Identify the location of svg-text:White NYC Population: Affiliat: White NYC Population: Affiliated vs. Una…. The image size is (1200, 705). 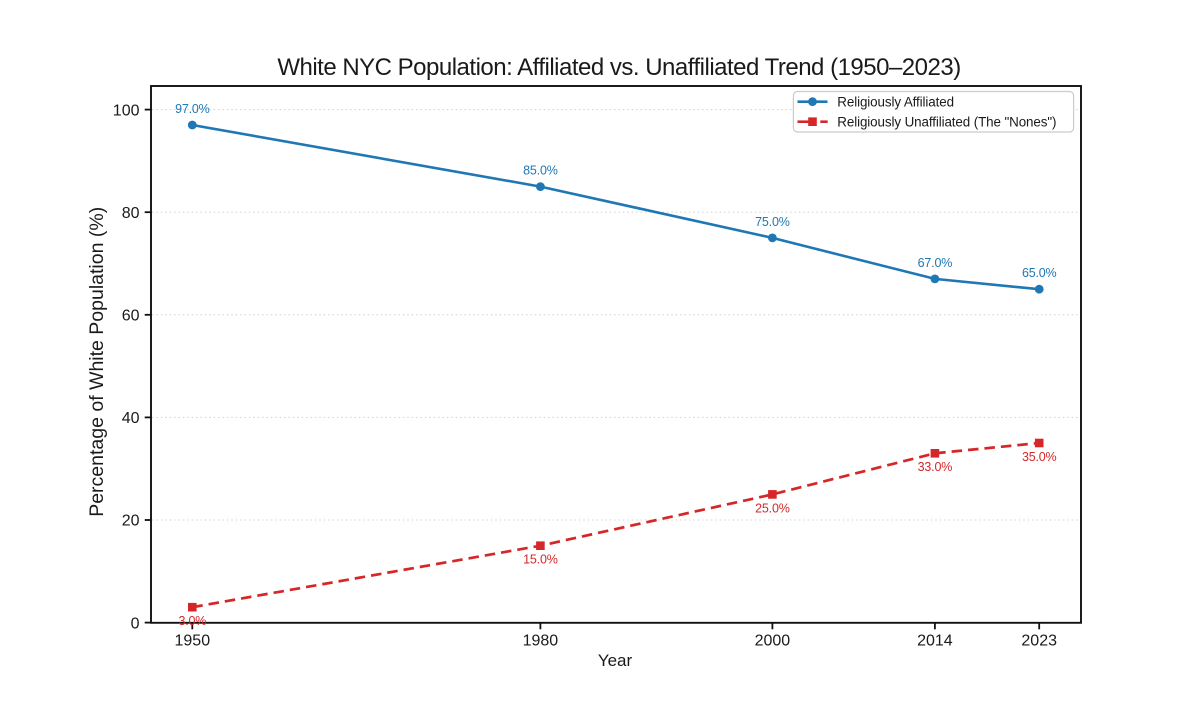
(618, 67).